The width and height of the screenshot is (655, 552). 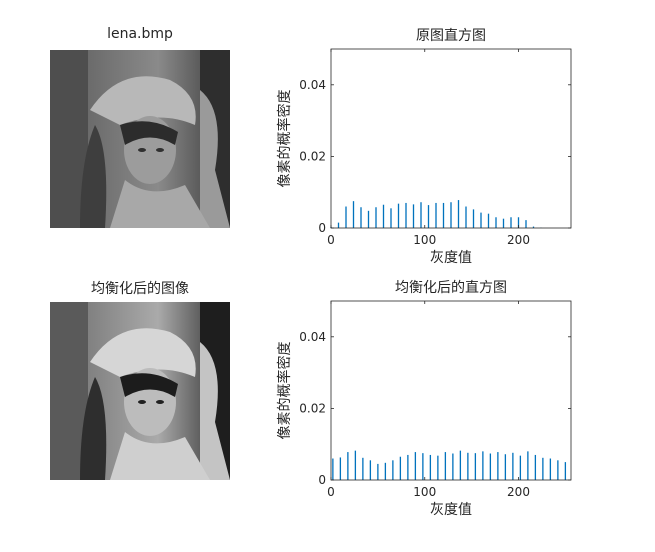 I want to click on equalized-grayscale-portrait-image, so click(x=140, y=391).